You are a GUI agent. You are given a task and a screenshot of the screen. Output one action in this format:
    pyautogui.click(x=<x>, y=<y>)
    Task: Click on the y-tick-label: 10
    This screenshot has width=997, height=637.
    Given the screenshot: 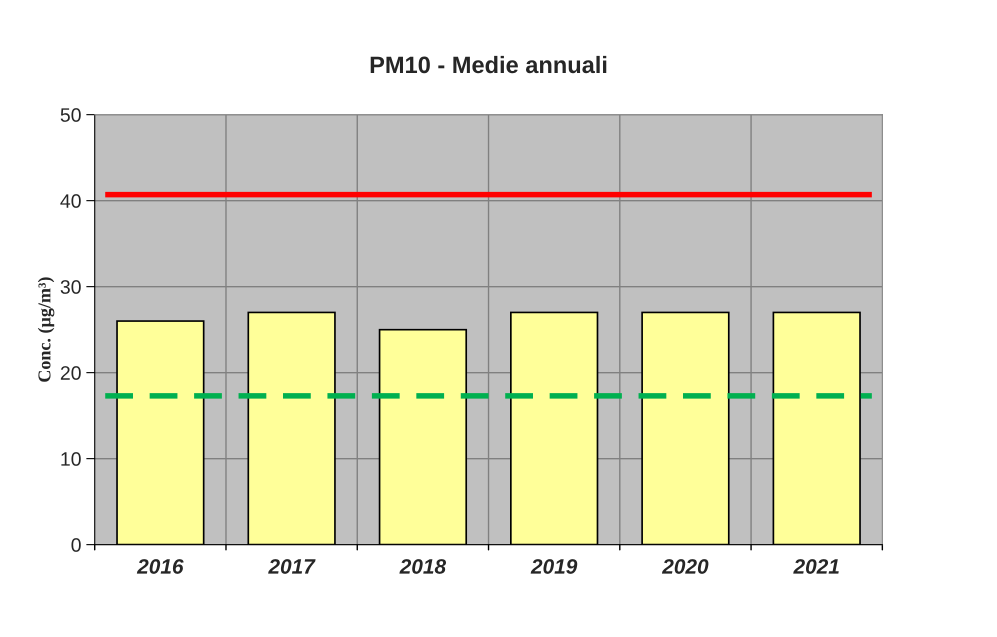 What is the action you would take?
    pyautogui.click(x=71, y=459)
    